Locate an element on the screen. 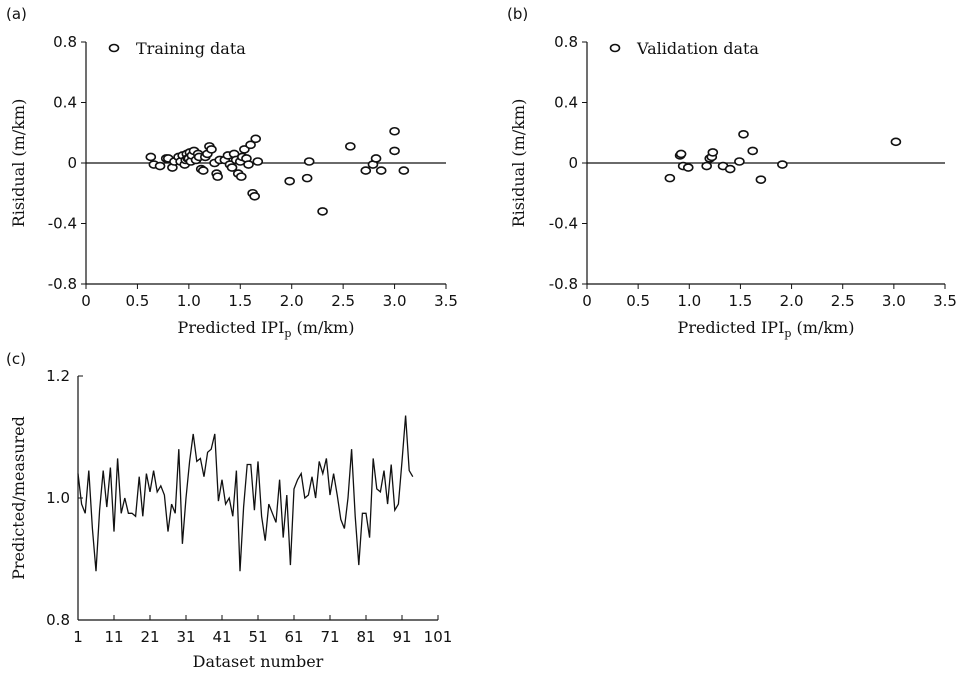  panel-label-b: (b) is located at coordinates (517, 14).